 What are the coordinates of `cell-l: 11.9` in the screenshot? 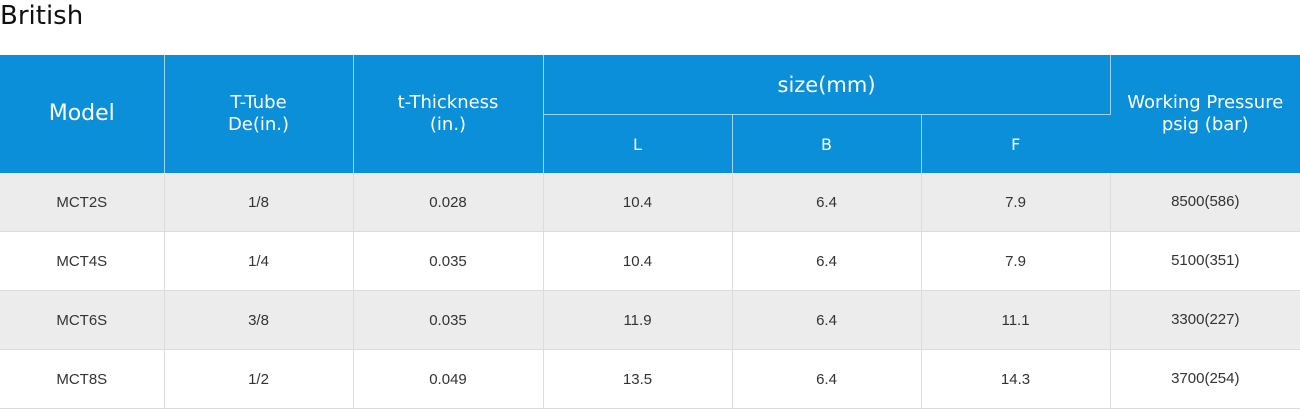 It's located at (638, 320).